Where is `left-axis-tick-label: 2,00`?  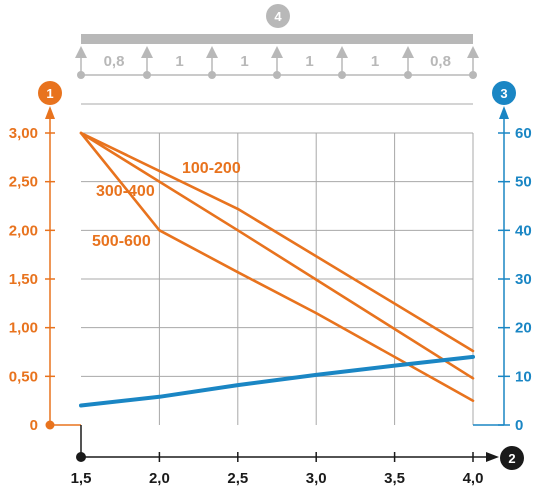 left-axis-tick-label: 2,00 is located at coordinates (23, 230).